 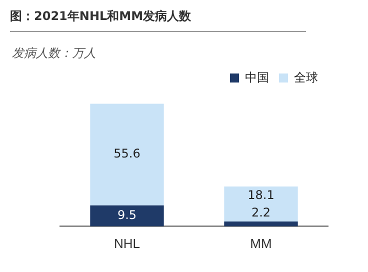 What do you see at coordinates (306, 77) in the screenshot?
I see `legend-label: 全球` at bounding box center [306, 77].